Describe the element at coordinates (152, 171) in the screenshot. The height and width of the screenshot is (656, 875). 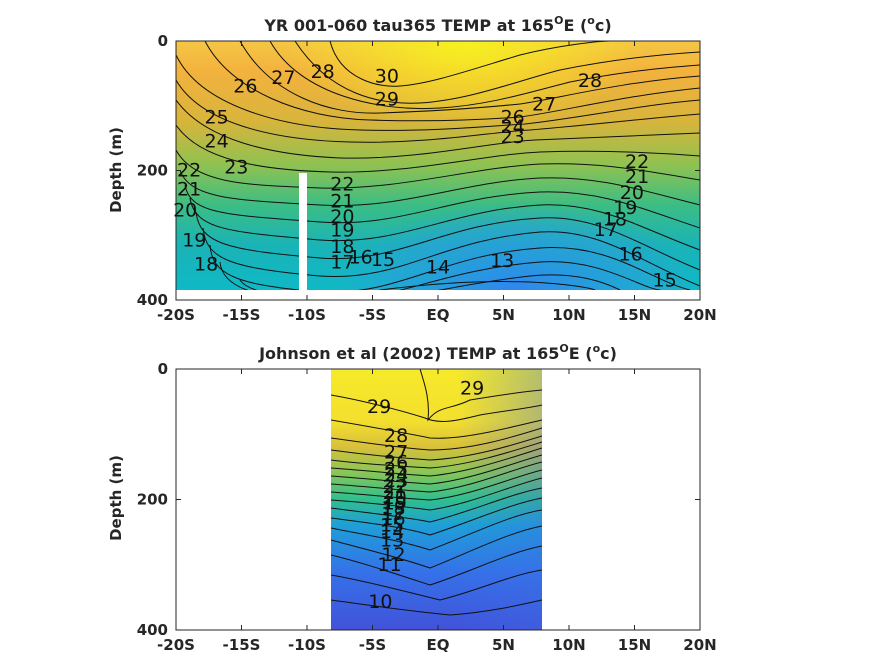
I see `top-y-tick-label: 200` at that location.